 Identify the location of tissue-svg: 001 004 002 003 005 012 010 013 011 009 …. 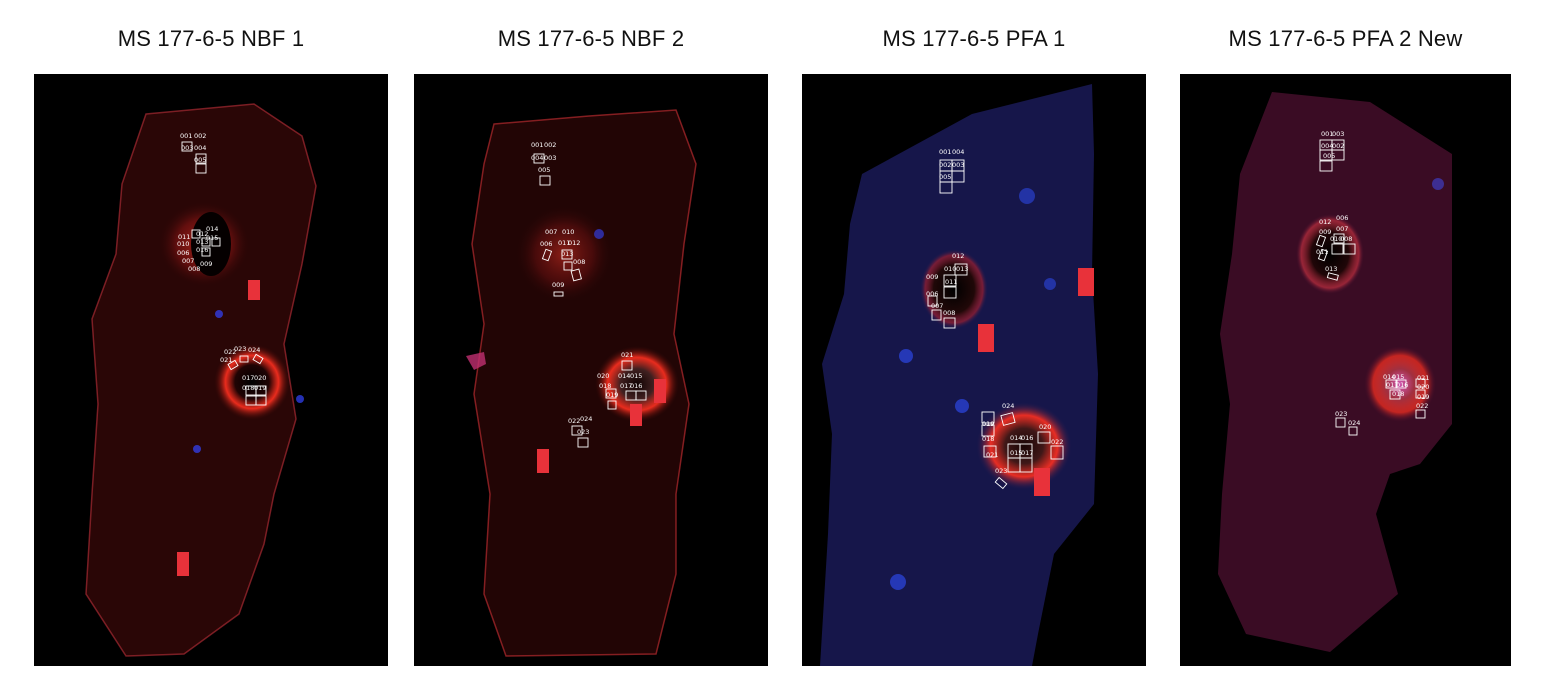
(959, 375).